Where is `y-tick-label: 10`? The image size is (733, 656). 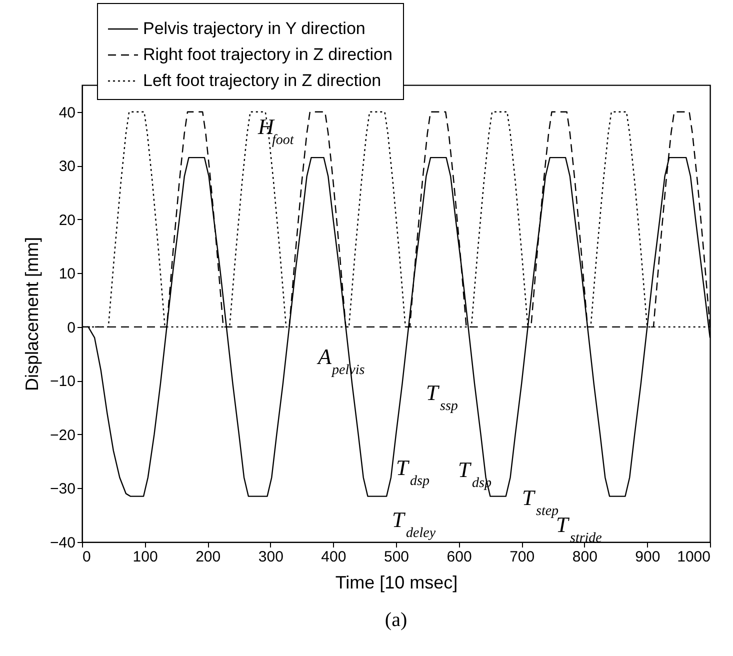 y-tick-label: 10 is located at coordinates (67, 274).